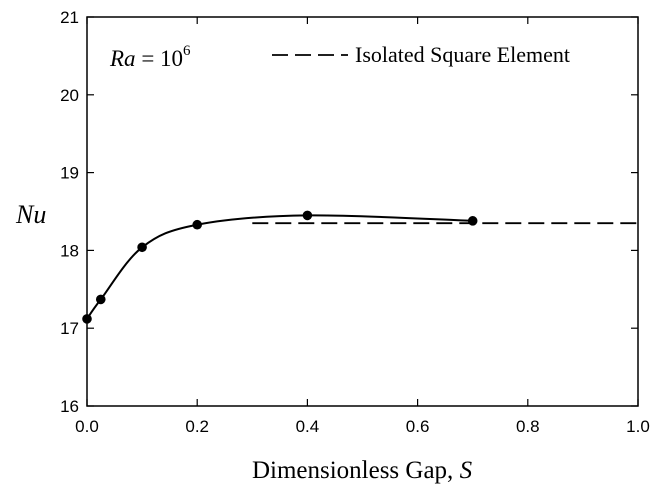 The width and height of the screenshot is (667, 489). Describe the element at coordinates (418, 426) in the screenshot. I see `x-tick-label: 0.6` at that location.